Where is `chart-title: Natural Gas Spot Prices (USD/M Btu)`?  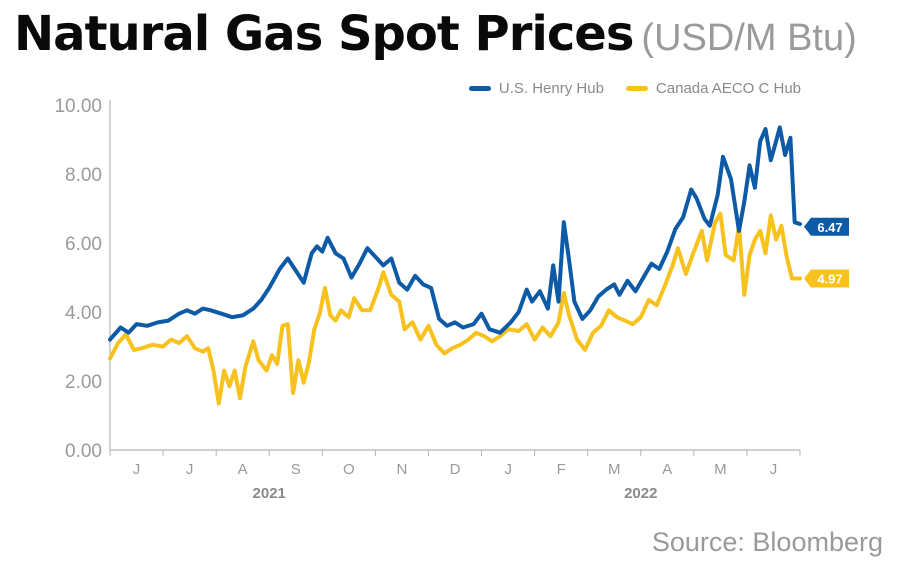 chart-title: Natural Gas Spot Prices (USD/M Btu) is located at coordinates (435, 34).